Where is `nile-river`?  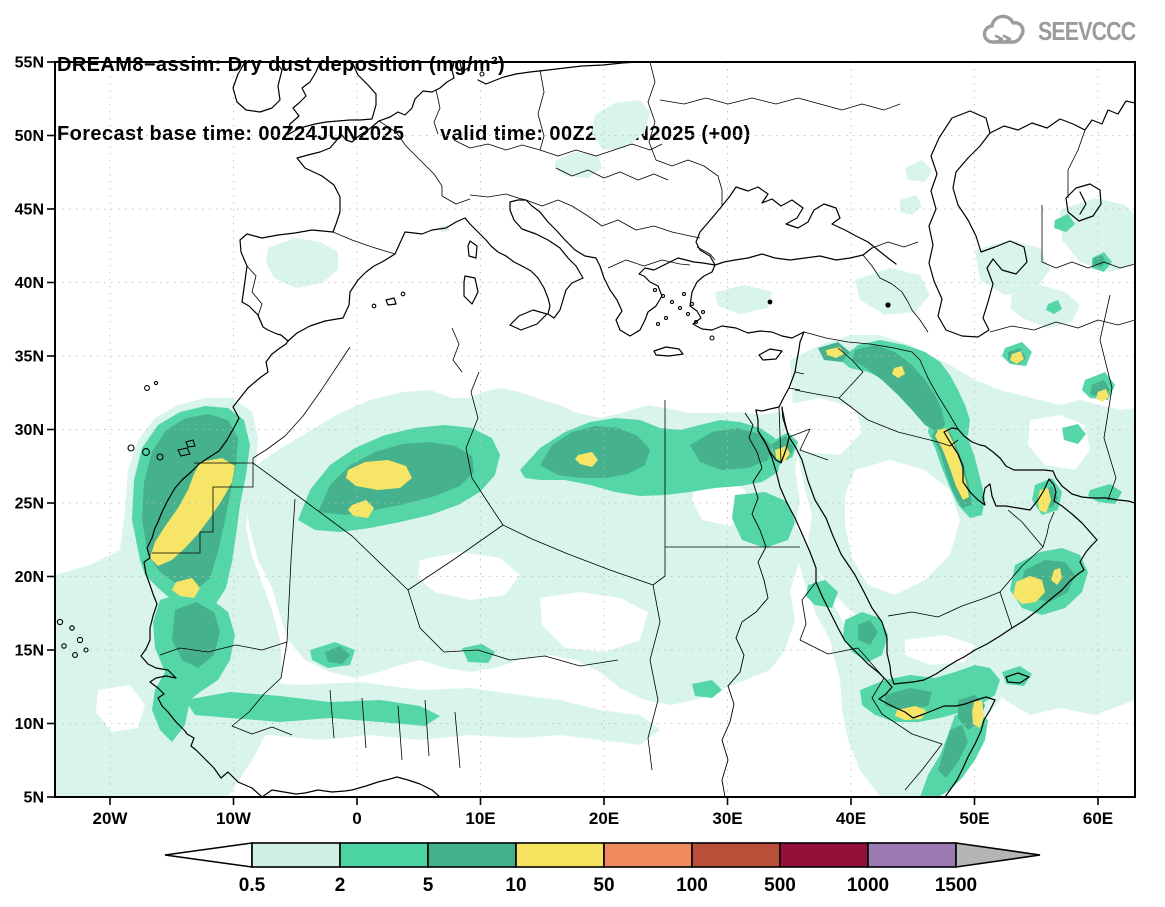
nile-river is located at coordinates (745, 604).